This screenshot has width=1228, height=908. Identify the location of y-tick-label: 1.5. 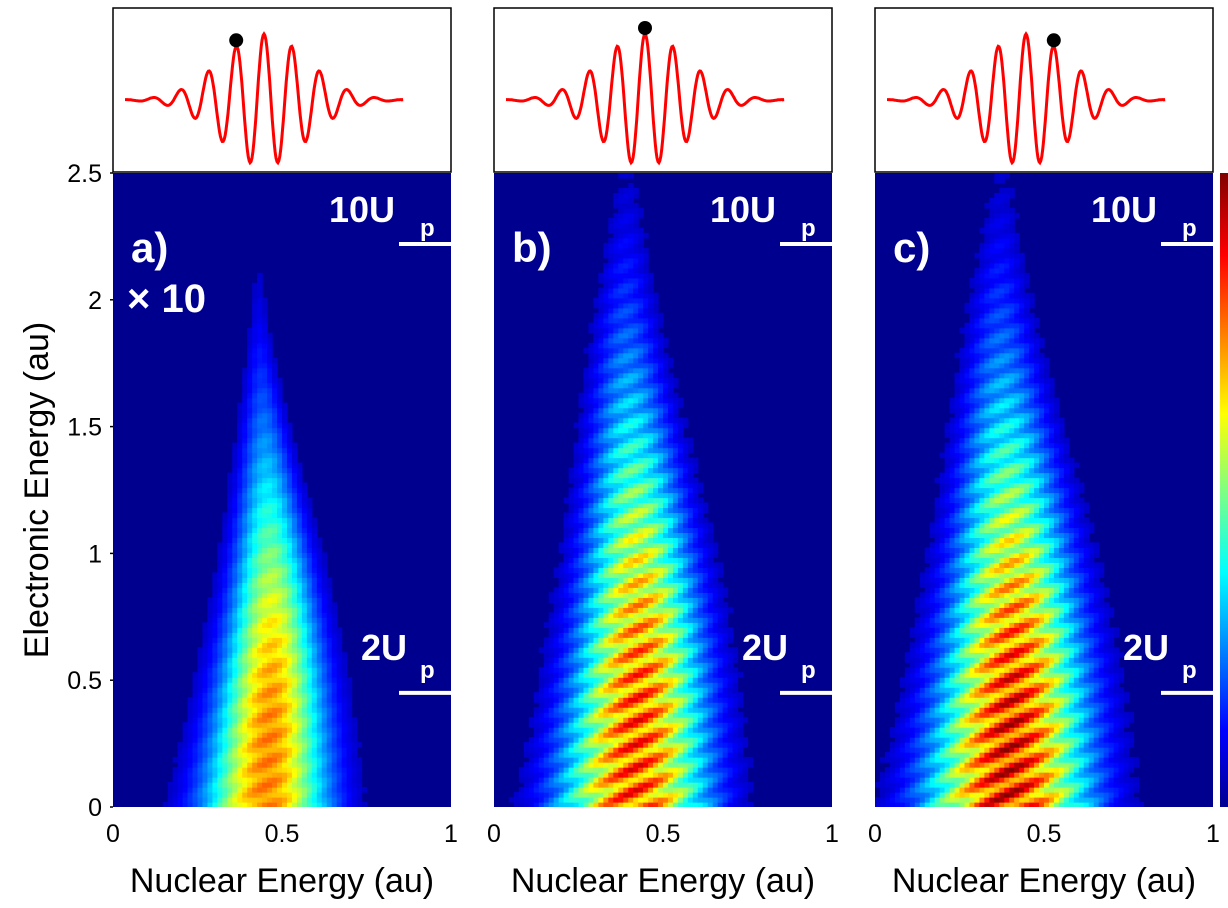
(84, 428).